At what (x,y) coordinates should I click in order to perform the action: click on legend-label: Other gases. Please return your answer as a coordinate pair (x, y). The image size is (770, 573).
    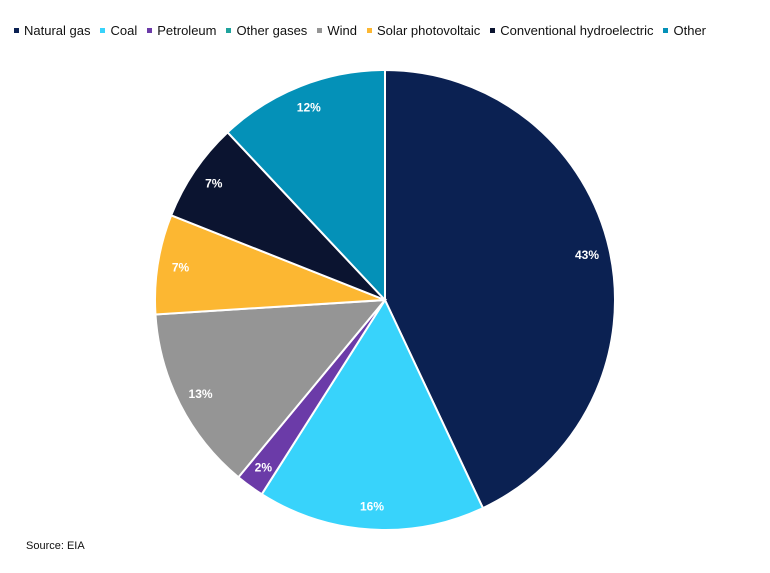
    Looking at the image, I should click on (272, 30).